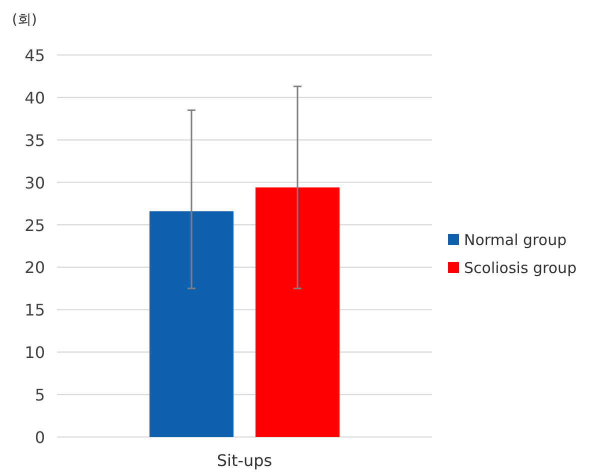  I want to click on y-axis-title: (회), so click(24, 20).